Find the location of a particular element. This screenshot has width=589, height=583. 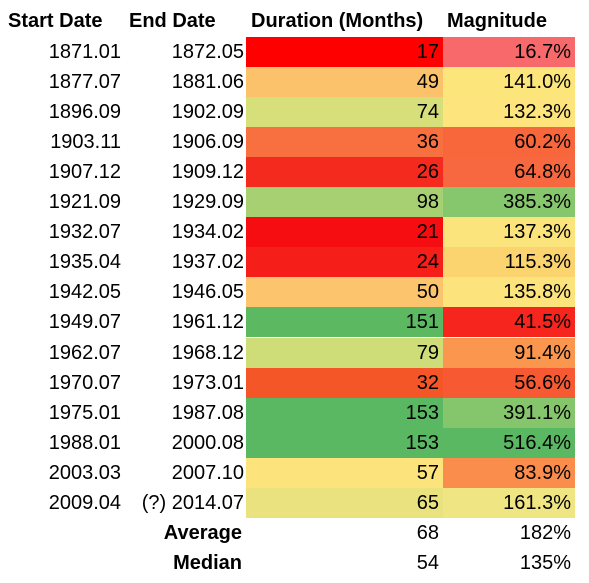

start-date-cell: 1871.01 is located at coordinates (84, 51).